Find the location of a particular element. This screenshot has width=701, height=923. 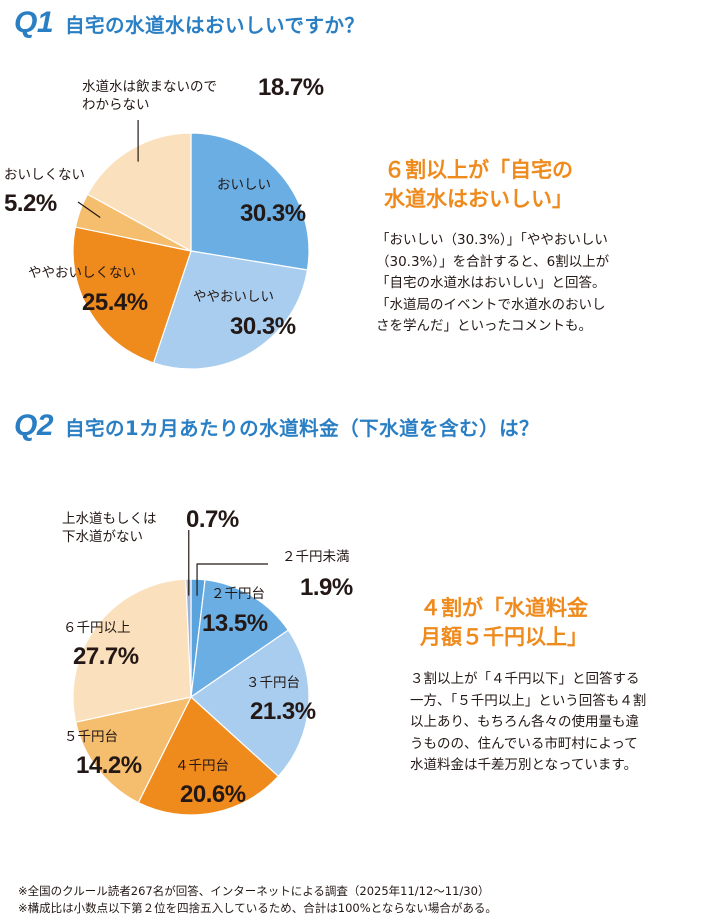

q1-body-line2: （30.3%）」を合計すると、6割以上が is located at coordinates (493, 261).